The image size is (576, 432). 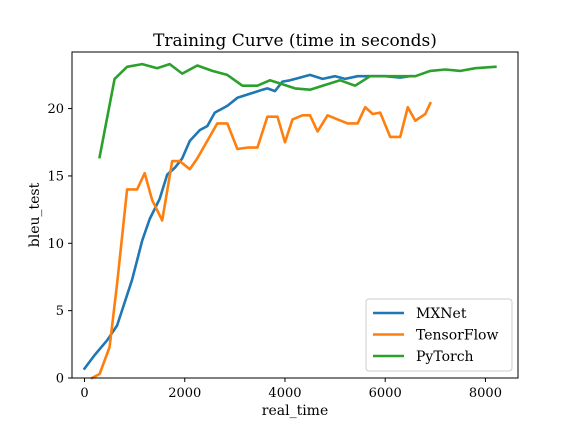 What do you see at coordinates (295, 411) in the screenshot?
I see `x-axis-label: real_time` at bounding box center [295, 411].